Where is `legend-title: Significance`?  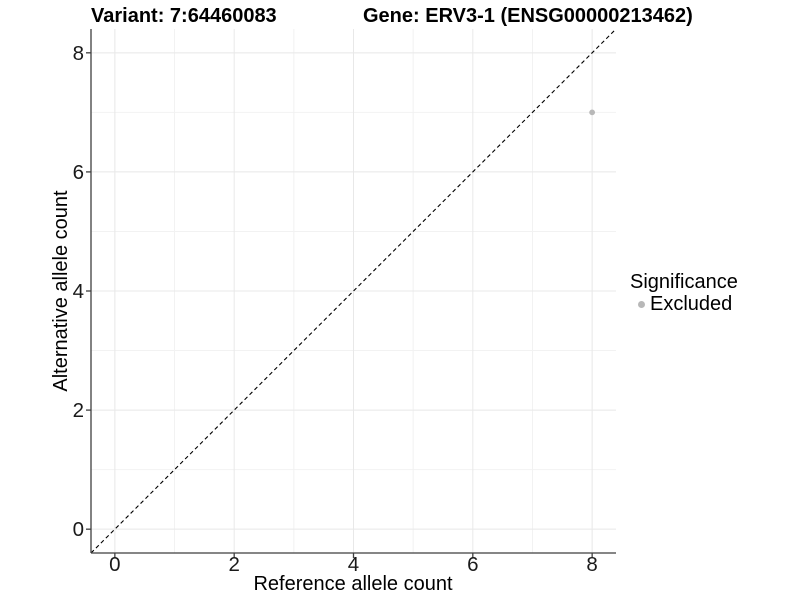 legend-title: Significance is located at coordinates (684, 282).